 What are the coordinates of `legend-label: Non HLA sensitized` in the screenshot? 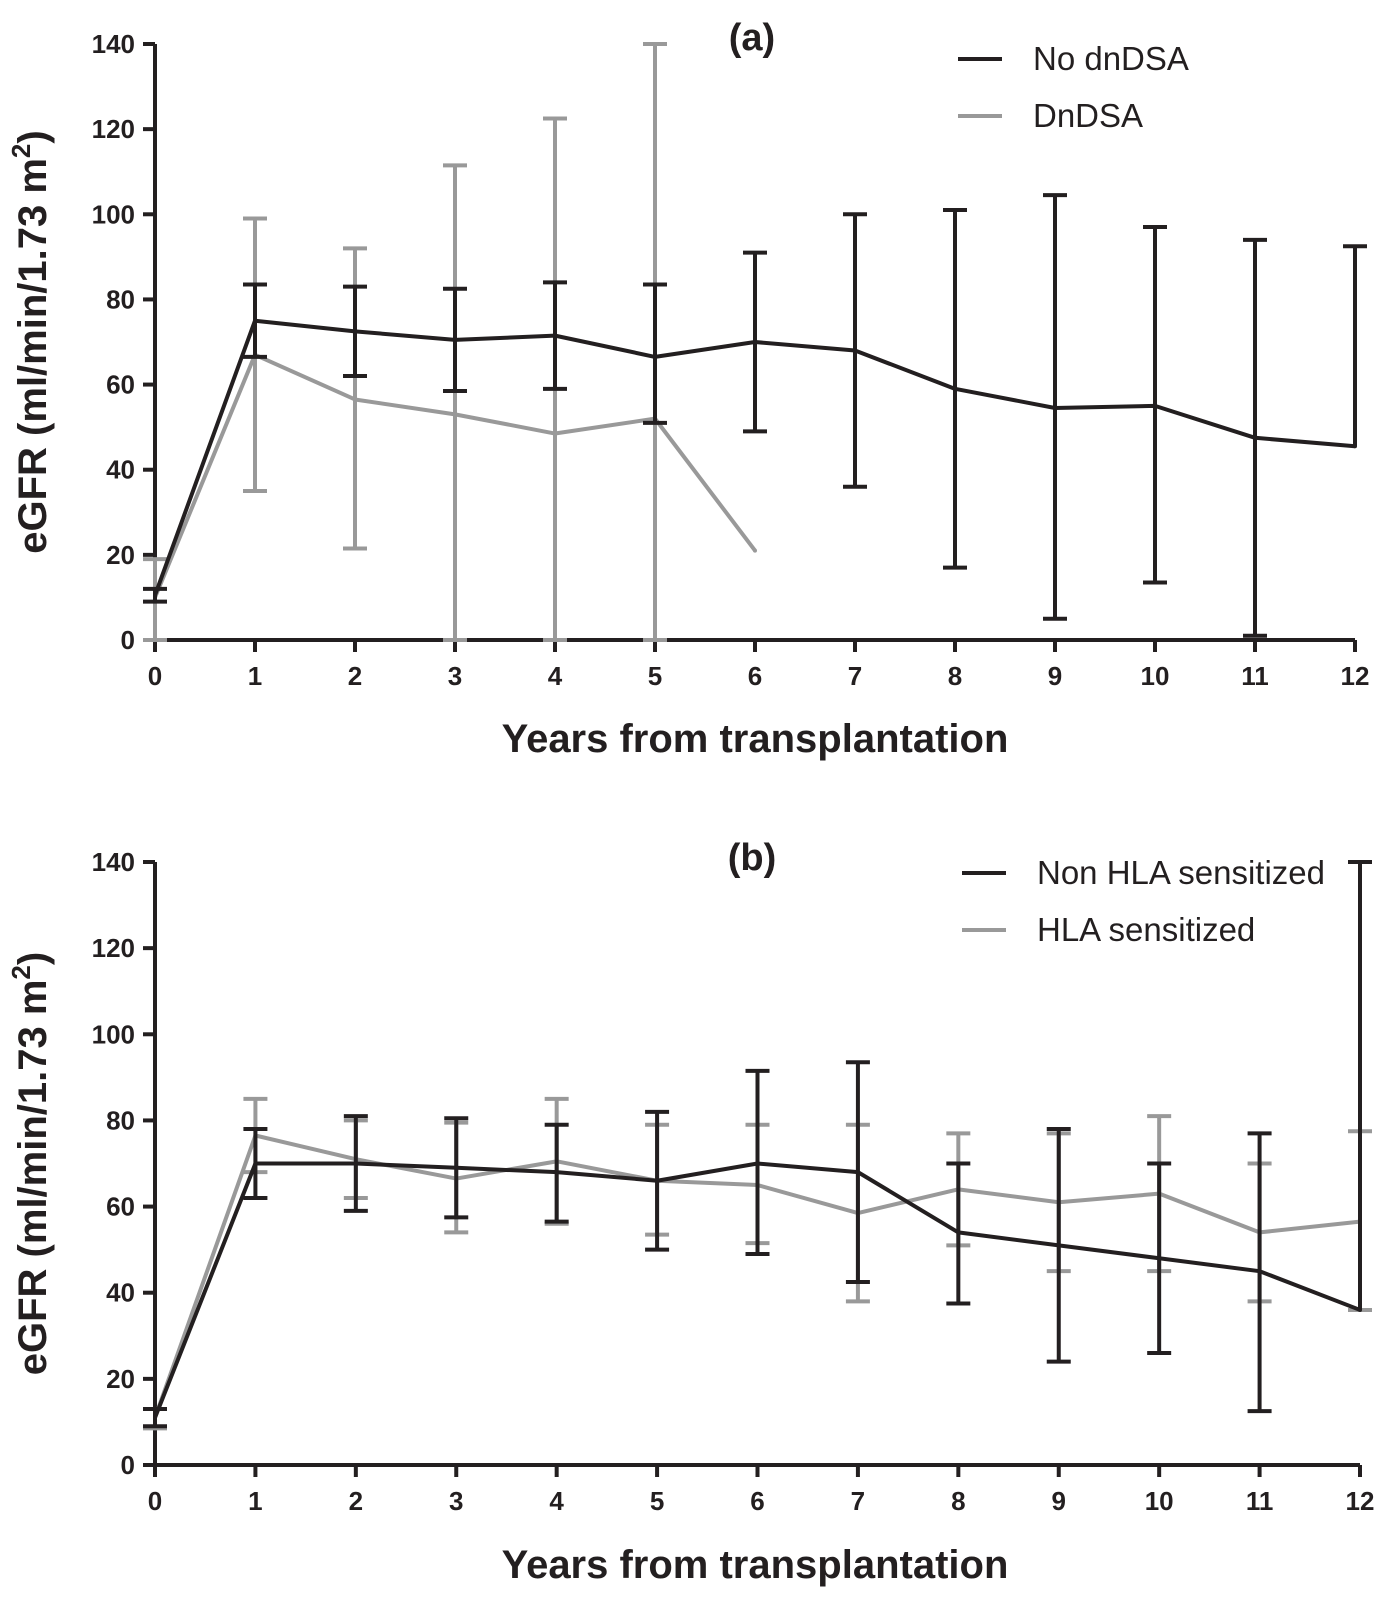 It's located at (1181, 872).